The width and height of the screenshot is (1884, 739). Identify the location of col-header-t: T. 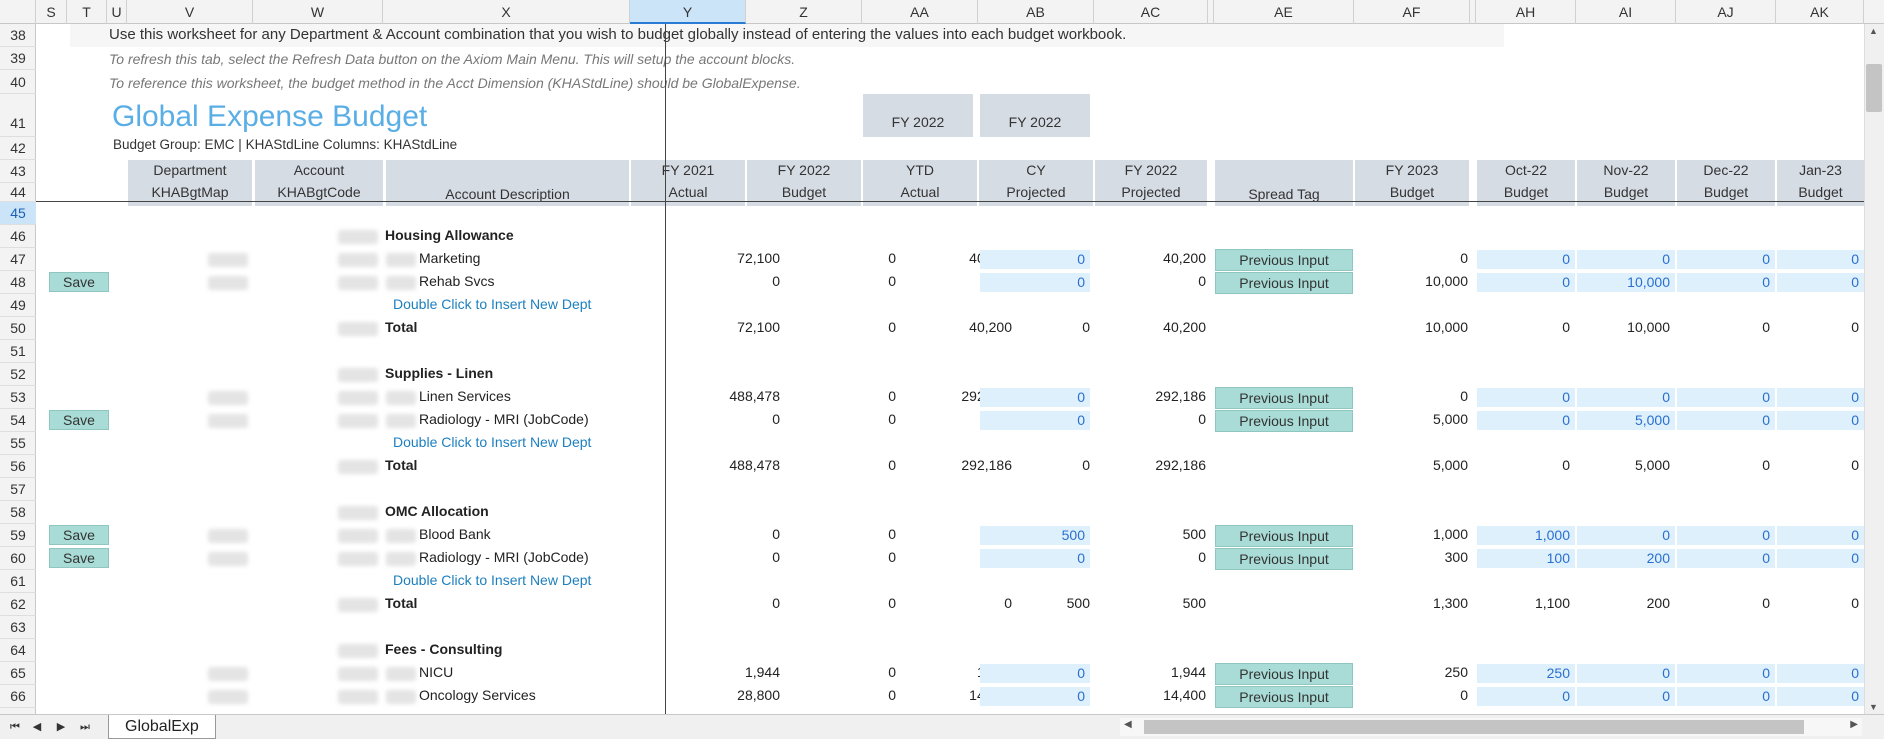
(87, 12).